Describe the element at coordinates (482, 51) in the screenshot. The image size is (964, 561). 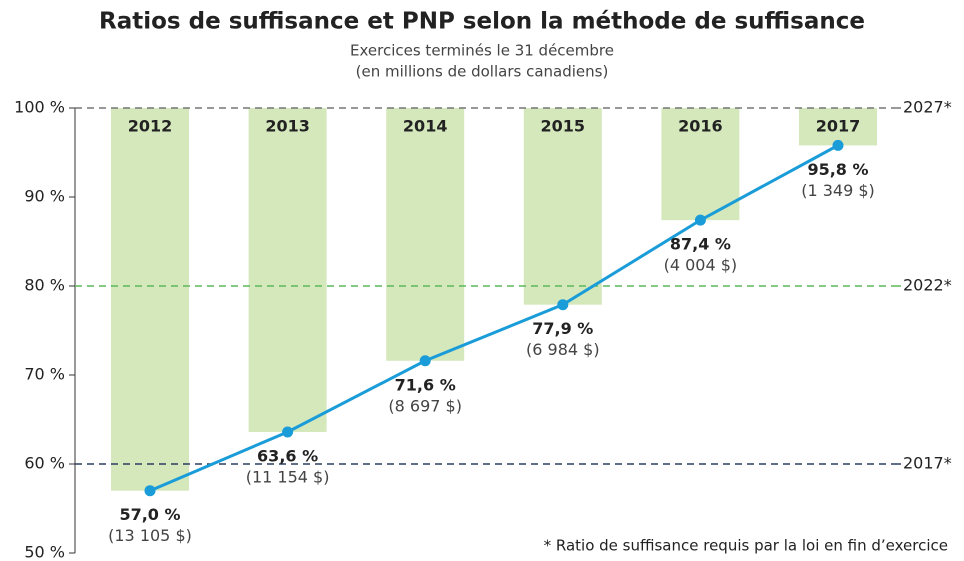
I see `subtitle: Exercices terminés le 31 décembre` at that location.